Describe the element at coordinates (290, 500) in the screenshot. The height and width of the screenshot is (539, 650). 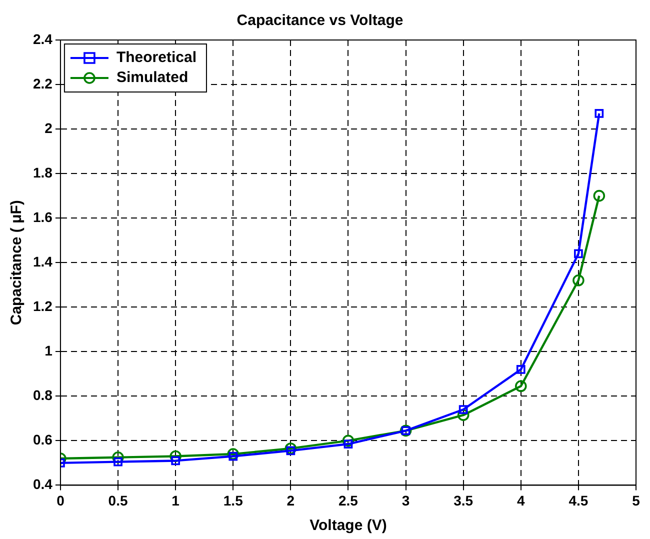
I see `x-tick-label: 2` at that location.